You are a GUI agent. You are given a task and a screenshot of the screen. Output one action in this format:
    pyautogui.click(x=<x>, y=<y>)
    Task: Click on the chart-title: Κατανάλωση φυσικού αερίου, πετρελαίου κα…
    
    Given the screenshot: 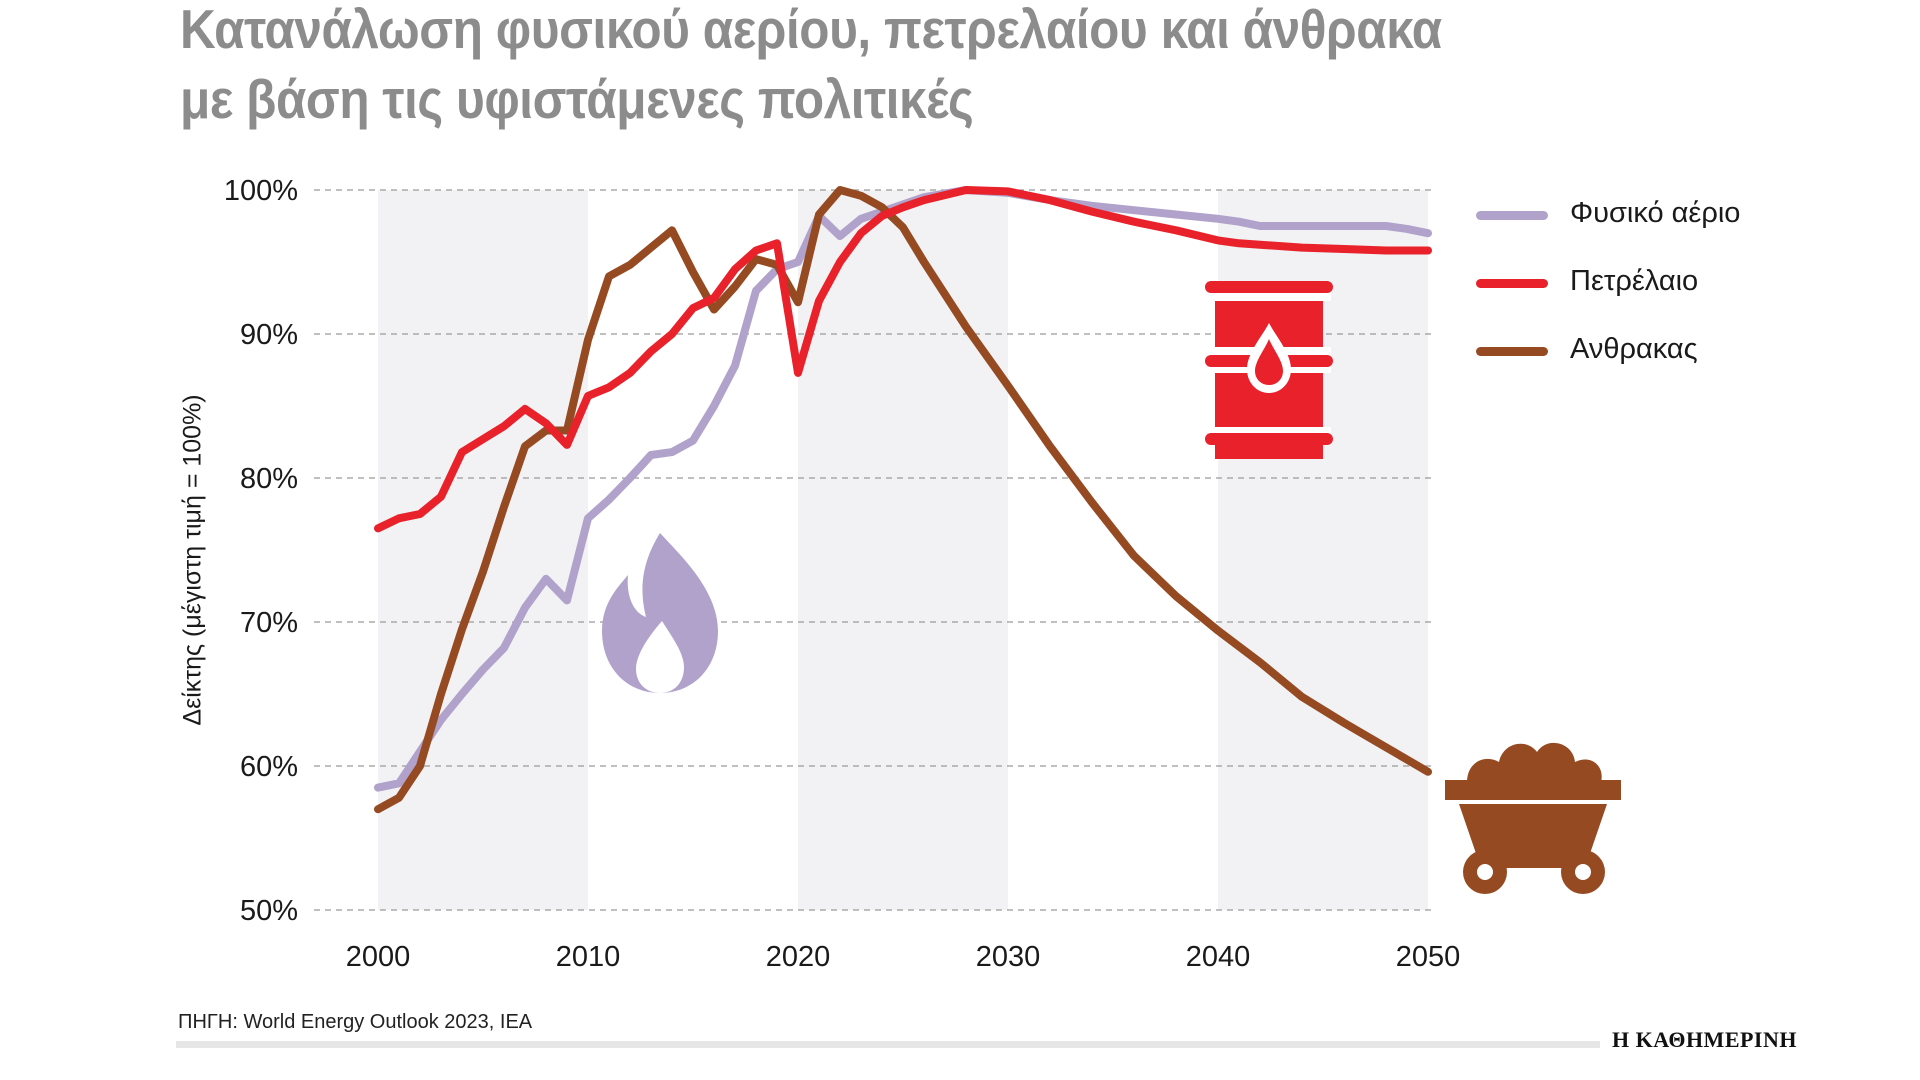 What is the action you would take?
    pyautogui.click(x=855, y=67)
    